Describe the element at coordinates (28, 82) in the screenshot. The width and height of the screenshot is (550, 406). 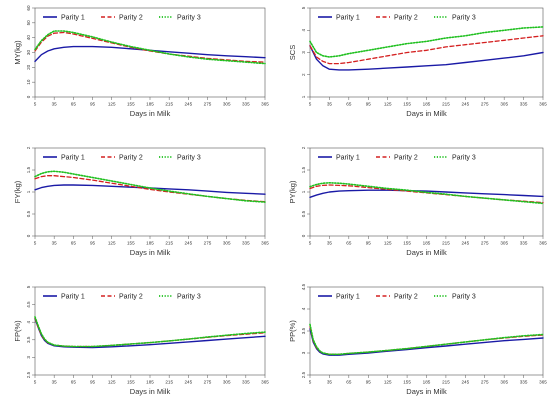
I see `y-tick-label: 10` at that location.